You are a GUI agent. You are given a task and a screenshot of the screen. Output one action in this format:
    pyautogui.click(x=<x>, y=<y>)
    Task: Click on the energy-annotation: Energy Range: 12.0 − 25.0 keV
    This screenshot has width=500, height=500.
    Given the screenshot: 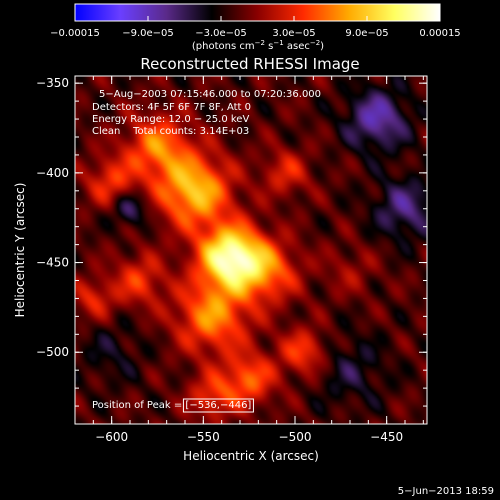 What is the action you would take?
    pyautogui.click(x=170, y=119)
    